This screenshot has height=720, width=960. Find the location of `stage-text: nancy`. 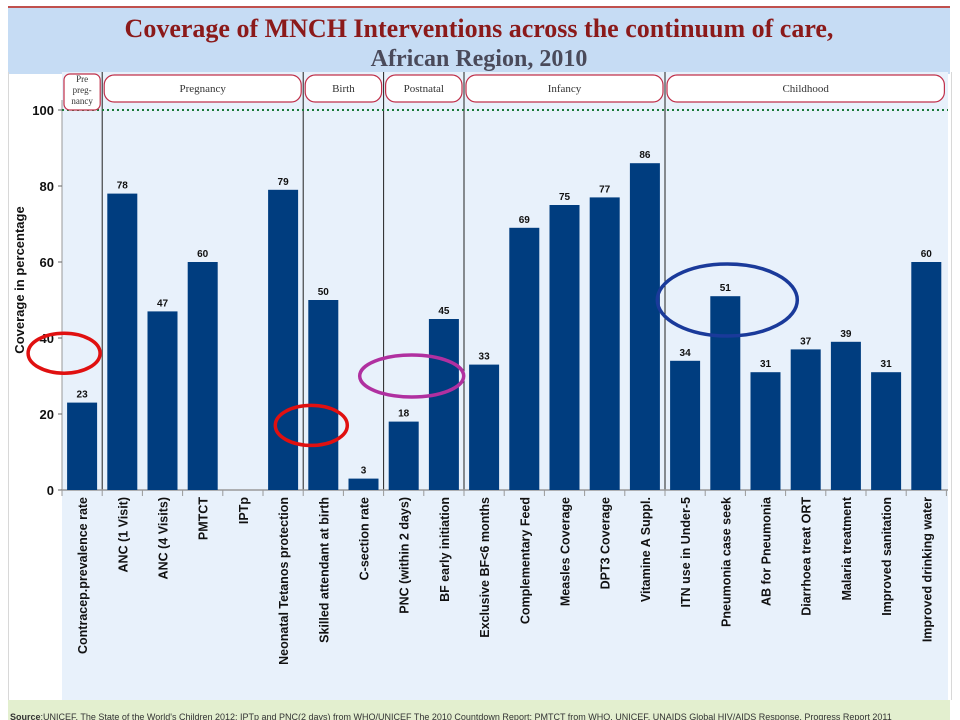

stage-text: nancy is located at coordinates (82, 101).